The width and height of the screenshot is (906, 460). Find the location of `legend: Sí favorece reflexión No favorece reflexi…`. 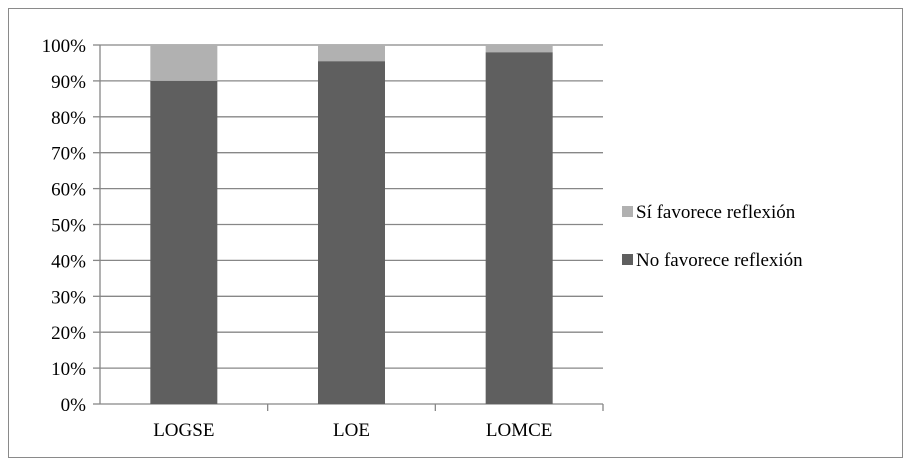

legend: Sí favorece reflexión No favorece reflexi… is located at coordinates (712, 236).